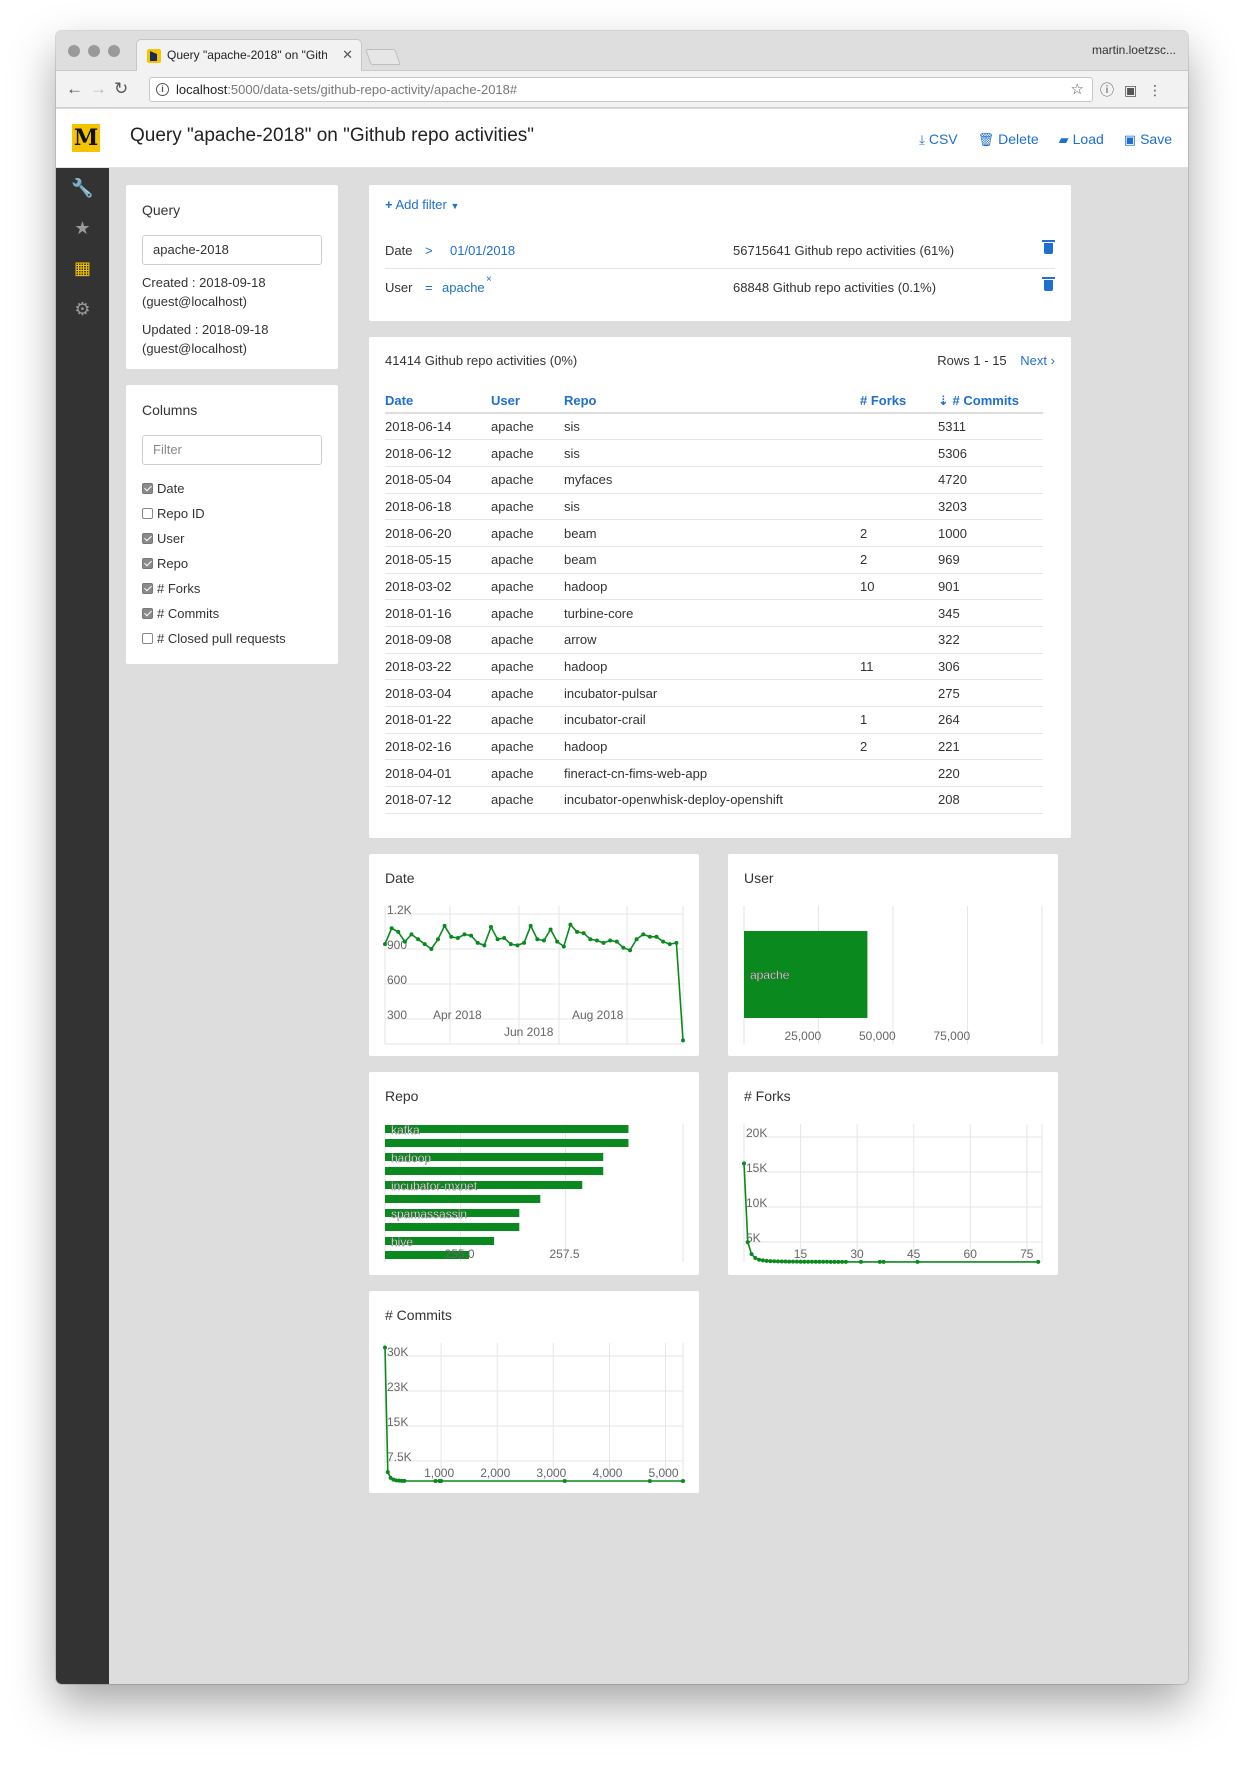 This screenshot has height=1765, width=1244. I want to click on results-summary: 41414 Github repo activities (0%), so click(481, 360).